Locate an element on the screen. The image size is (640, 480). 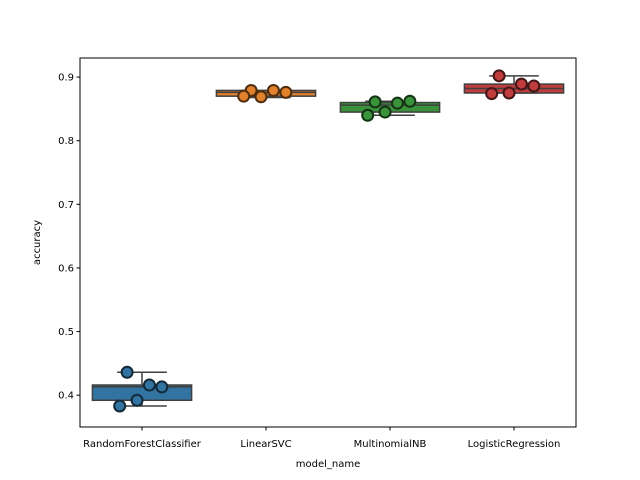
y-tick-label: 0.6 is located at coordinates (66, 268).